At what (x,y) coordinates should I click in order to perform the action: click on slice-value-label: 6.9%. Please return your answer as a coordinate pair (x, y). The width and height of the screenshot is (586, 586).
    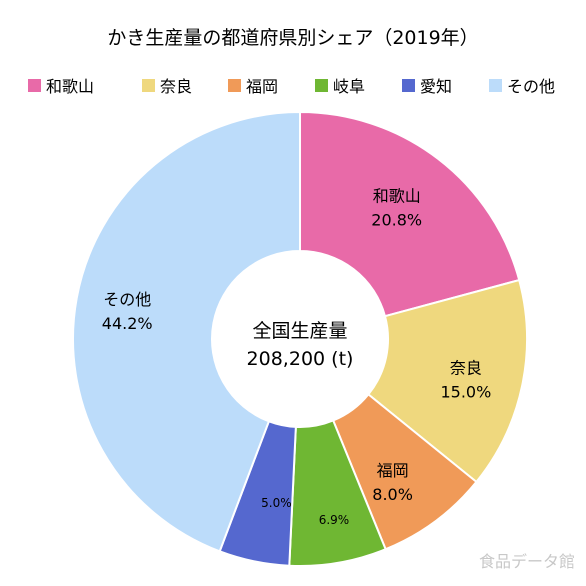
    Looking at the image, I should click on (334, 520).